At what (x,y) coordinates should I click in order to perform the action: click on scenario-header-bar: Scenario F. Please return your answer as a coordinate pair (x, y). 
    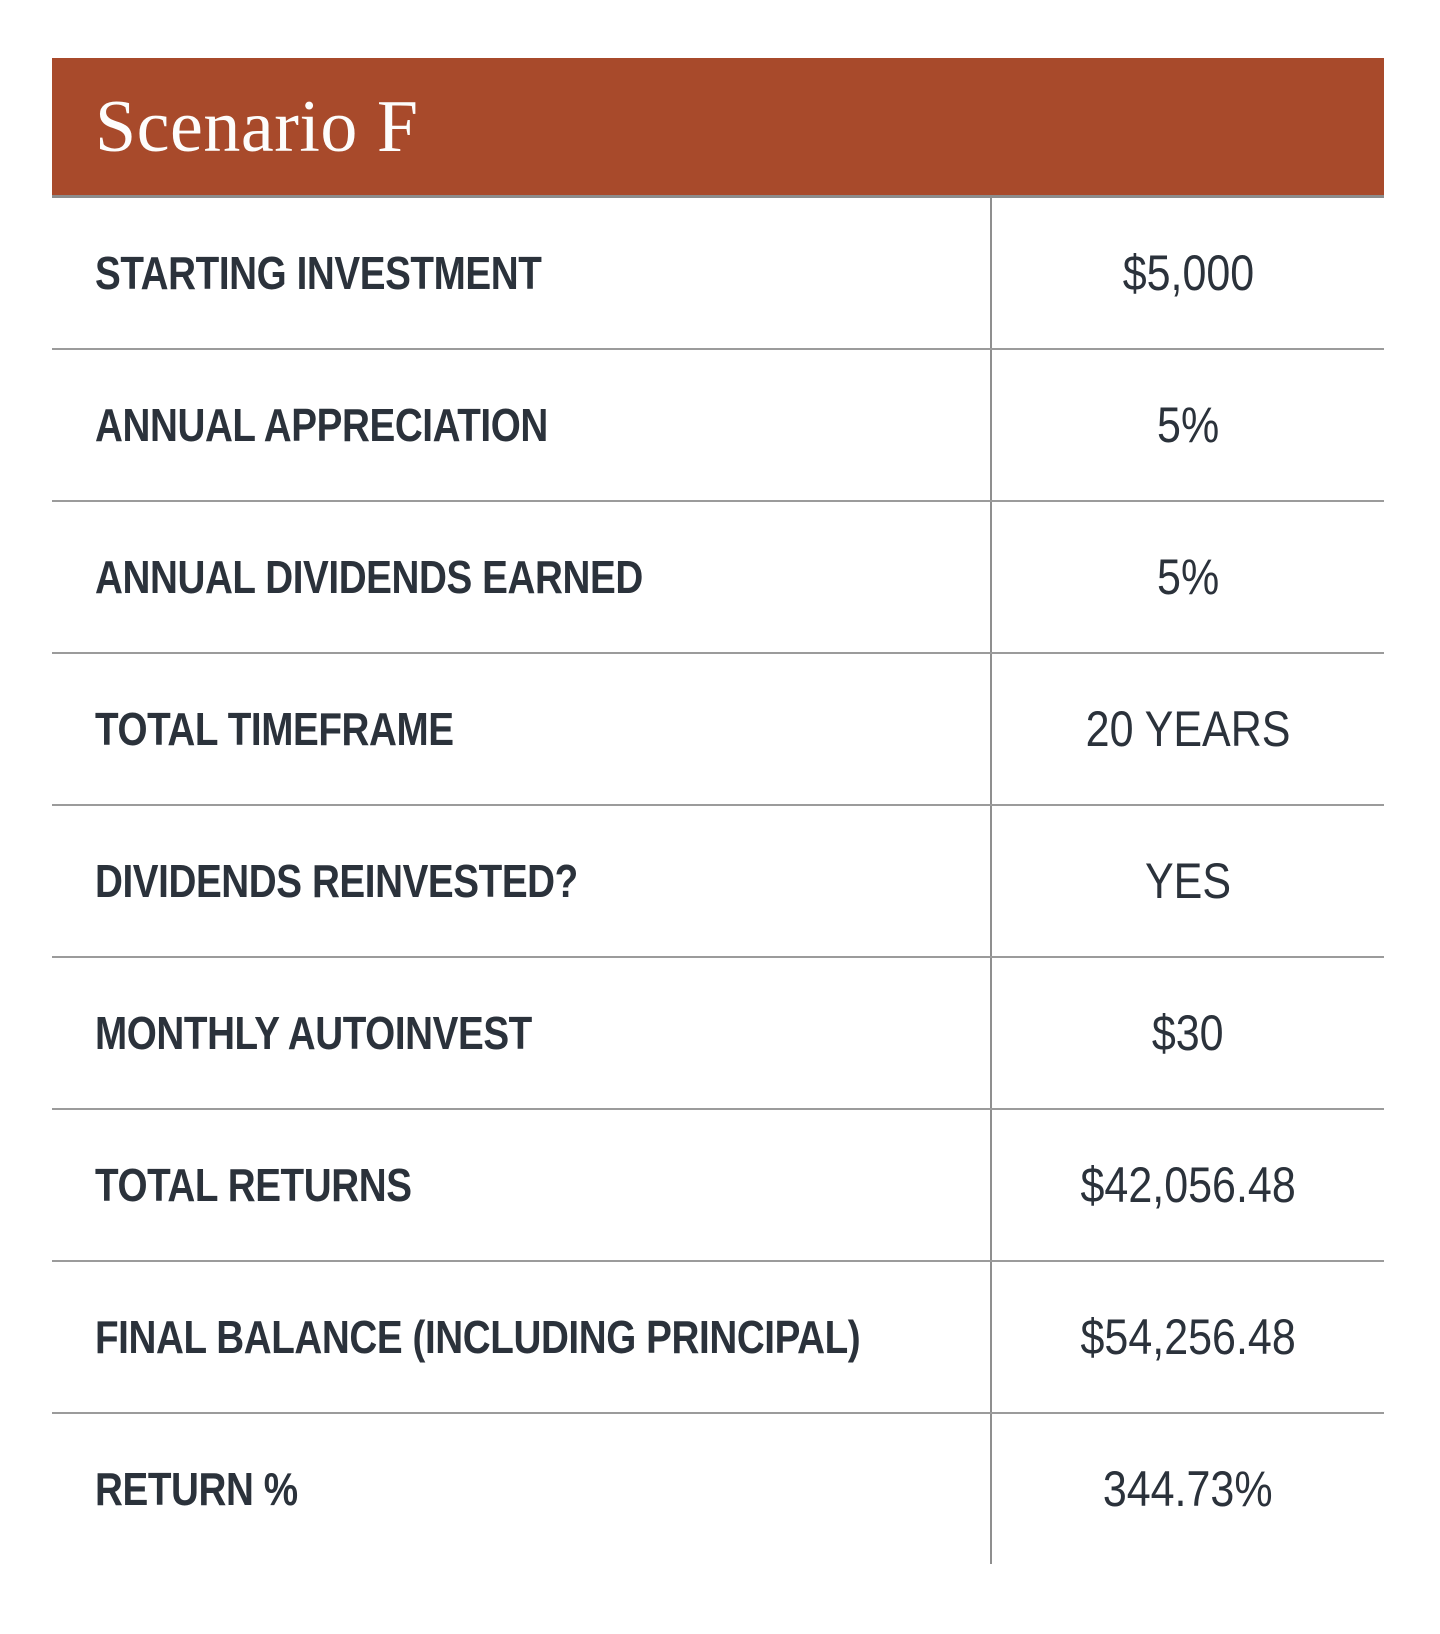
    Looking at the image, I should click on (718, 128).